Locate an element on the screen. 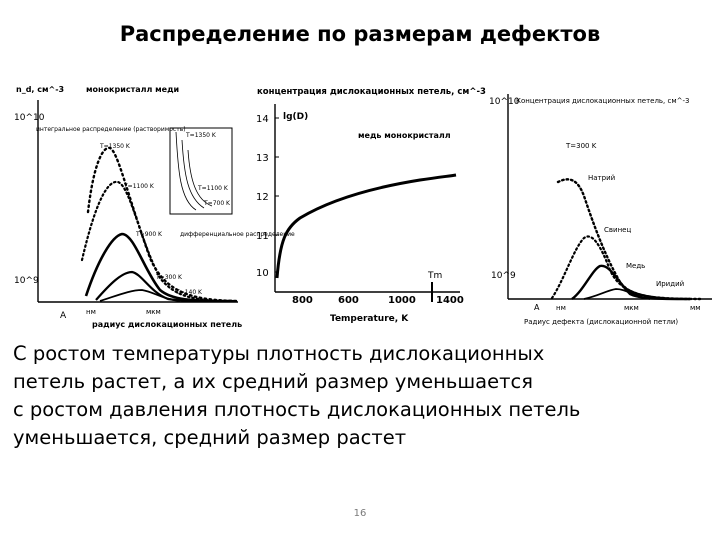 Image resolution: width=720 pixels, height=540 pixels. fig2-tm-label: Tm is located at coordinates (434, 276).